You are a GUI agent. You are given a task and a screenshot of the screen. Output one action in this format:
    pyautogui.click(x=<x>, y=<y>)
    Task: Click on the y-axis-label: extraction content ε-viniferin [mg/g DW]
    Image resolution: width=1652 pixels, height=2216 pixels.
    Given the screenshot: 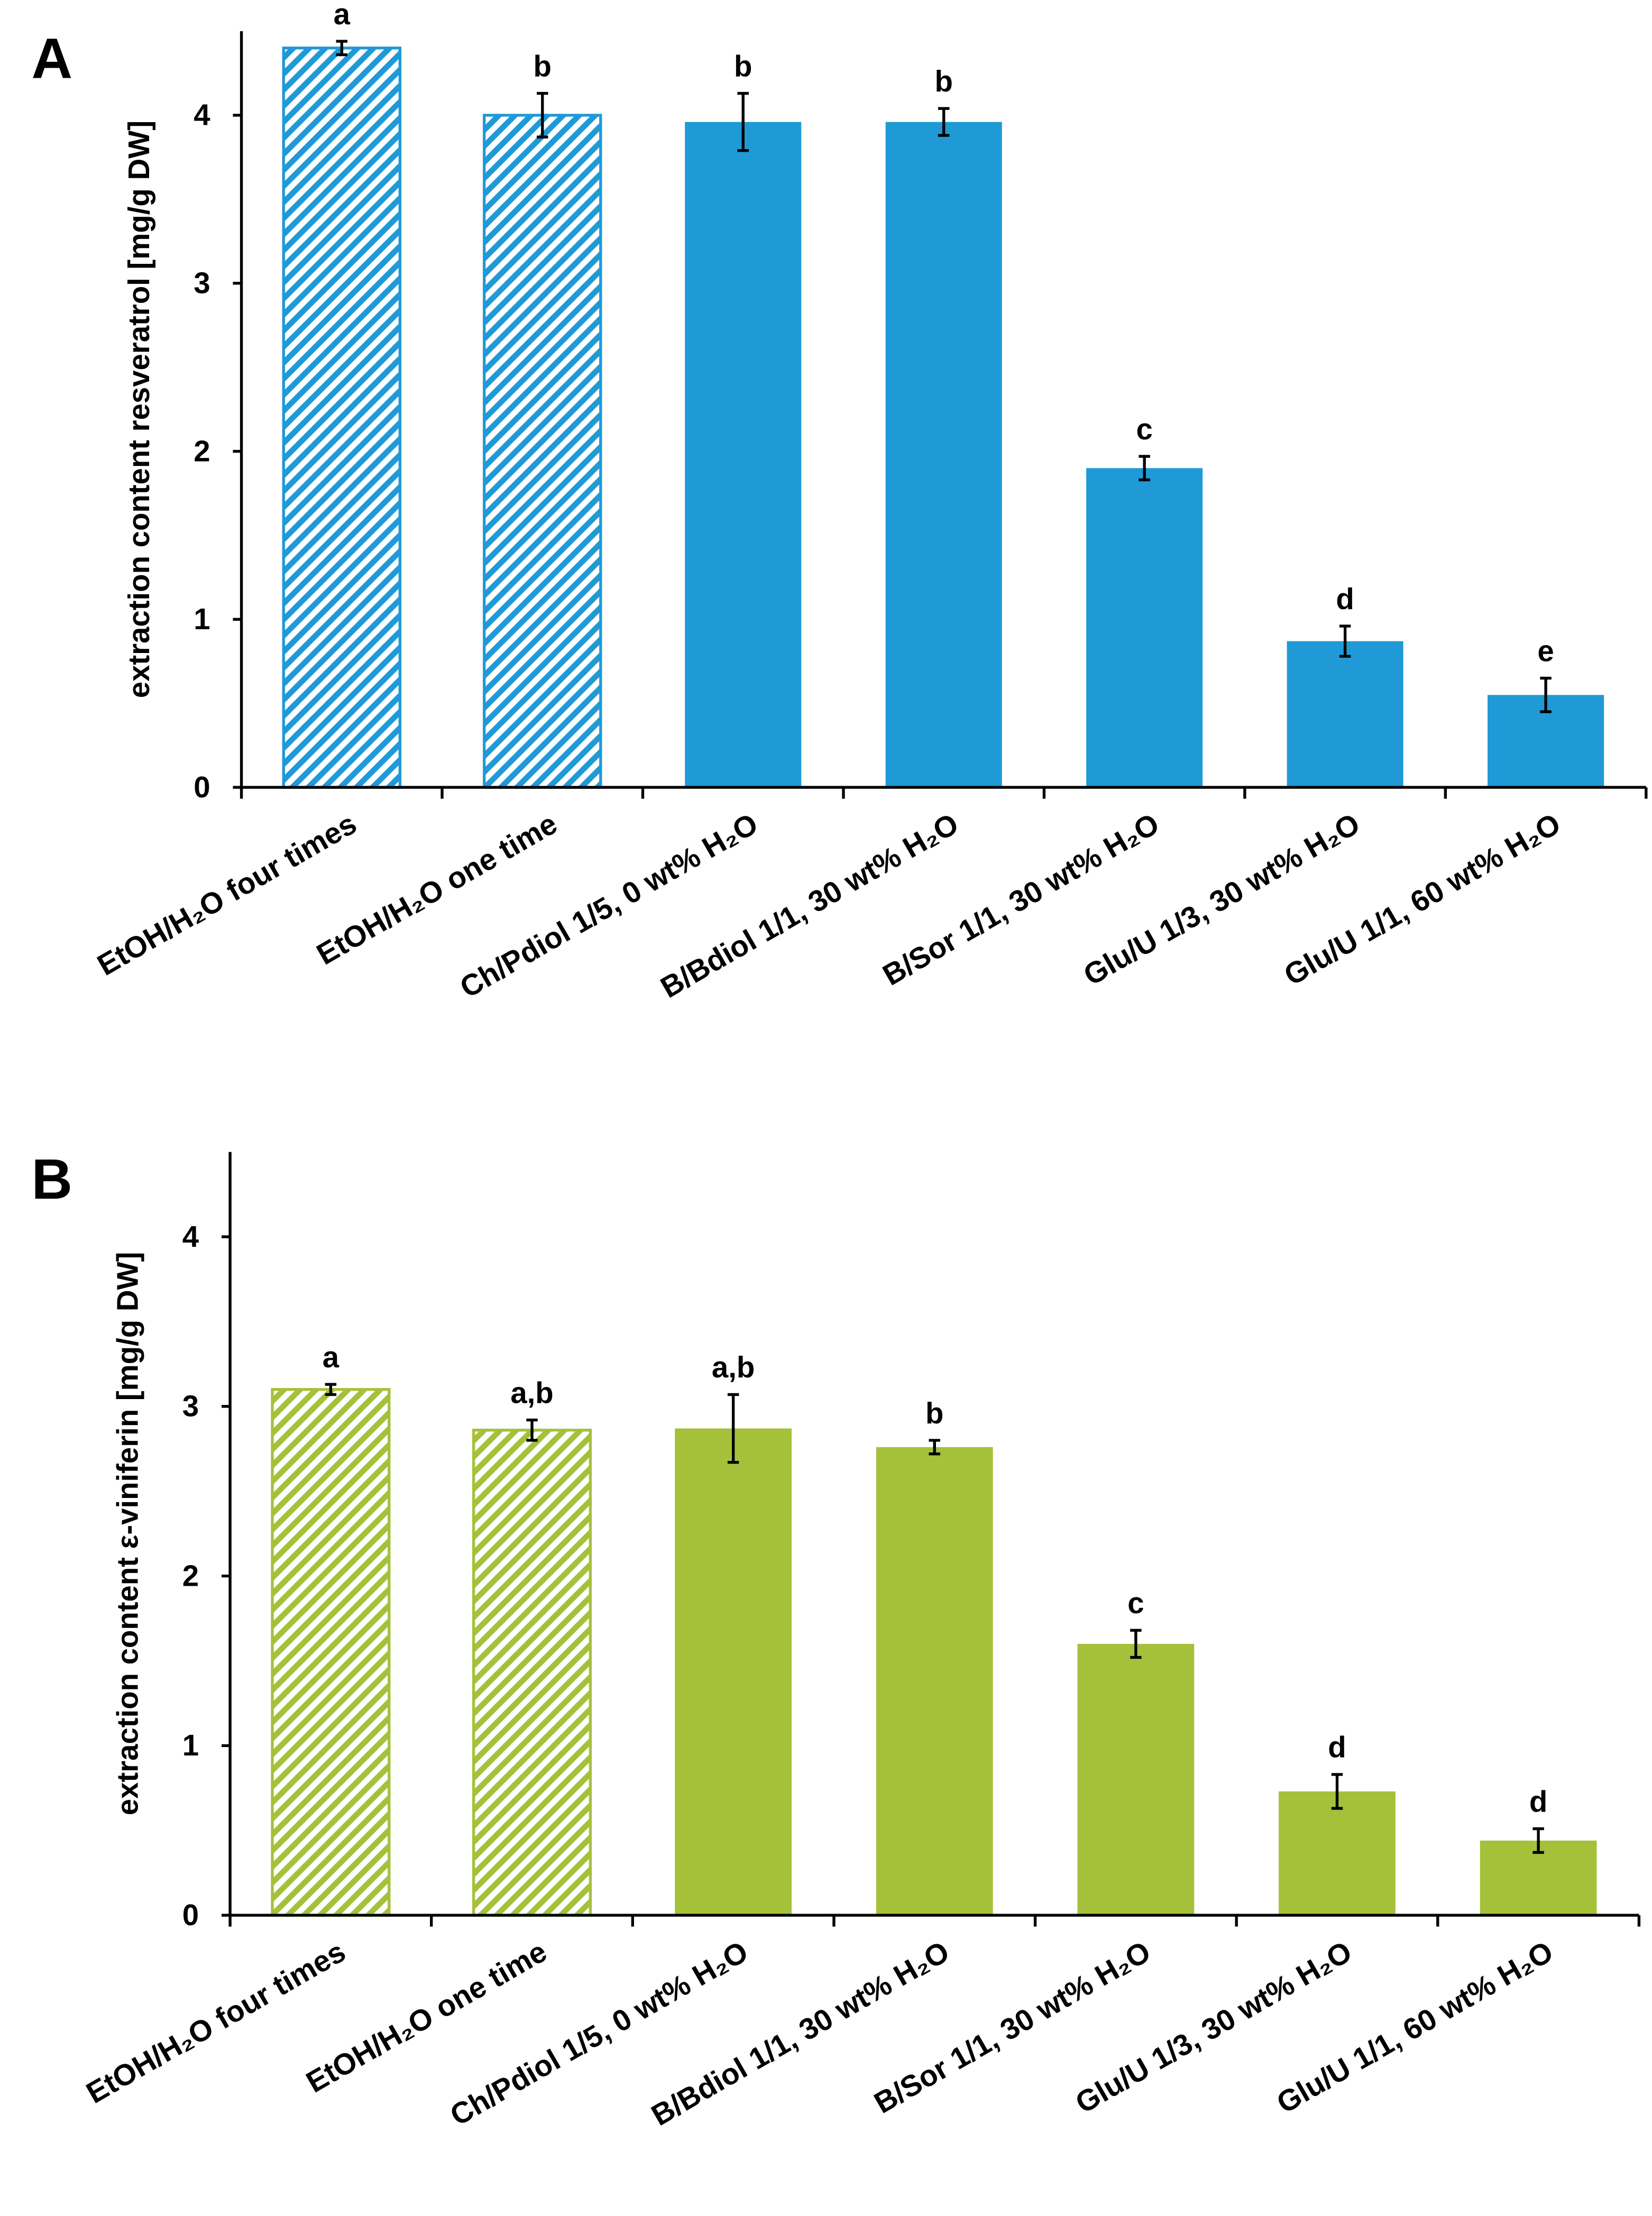 What is the action you would take?
    pyautogui.click(x=127, y=1534)
    